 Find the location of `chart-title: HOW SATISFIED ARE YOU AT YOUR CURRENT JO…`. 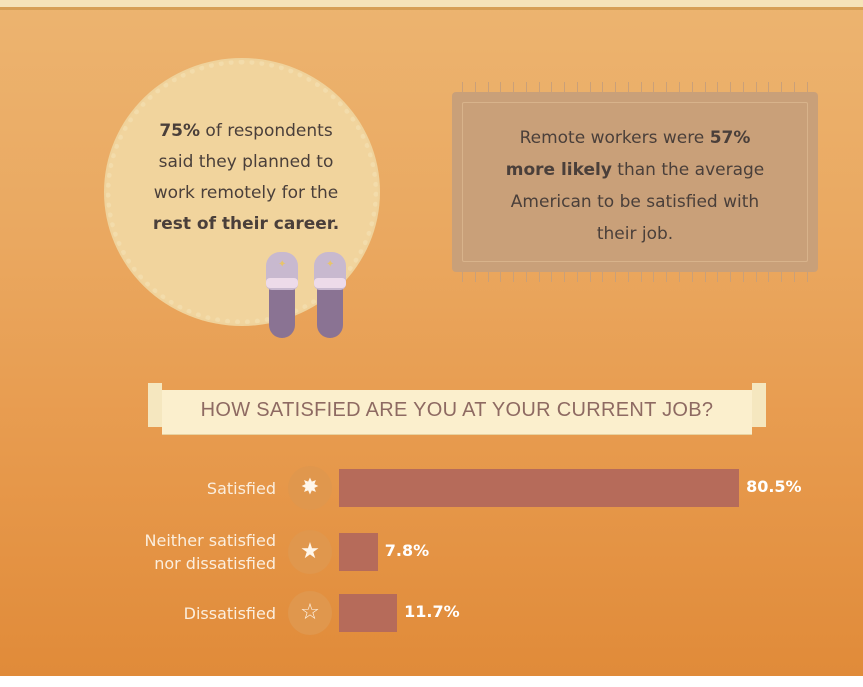

chart-title: HOW SATISFIED ARE YOU AT YOUR CURRENT JO… is located at coordinates (457, 410).